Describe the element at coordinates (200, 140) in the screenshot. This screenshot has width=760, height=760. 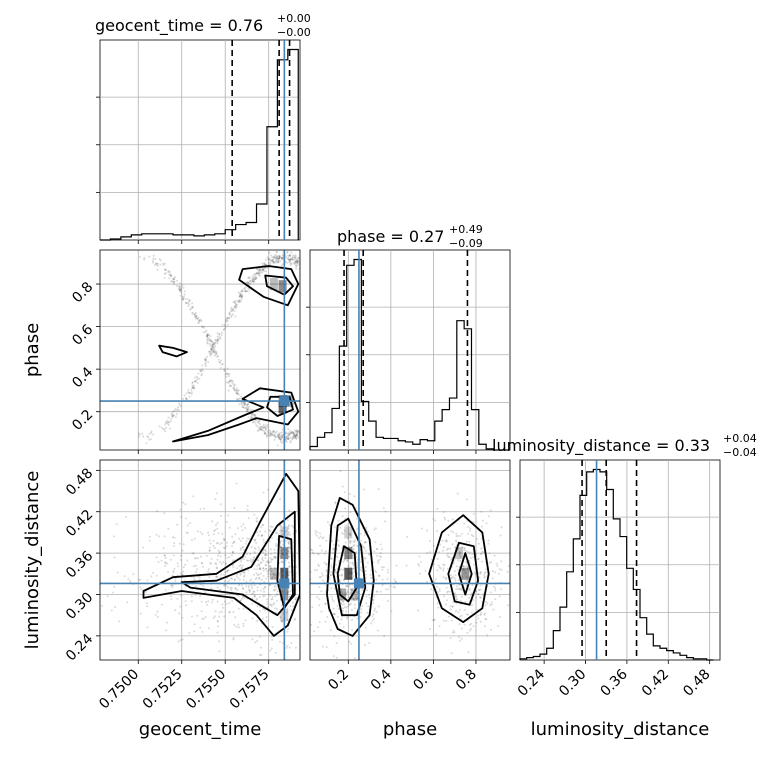
I see `hist-frame-geocent_time` at that location.